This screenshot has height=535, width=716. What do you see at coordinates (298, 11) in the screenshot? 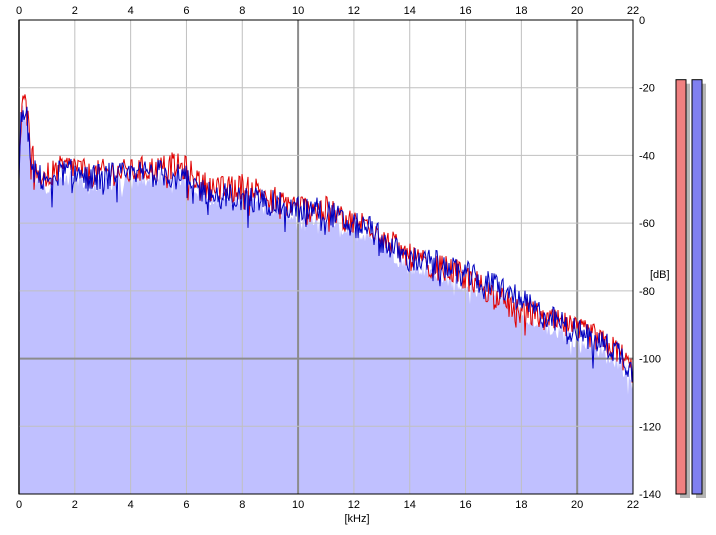
I see `x-tick-label-top: 10` at bounding box center [298, 11].